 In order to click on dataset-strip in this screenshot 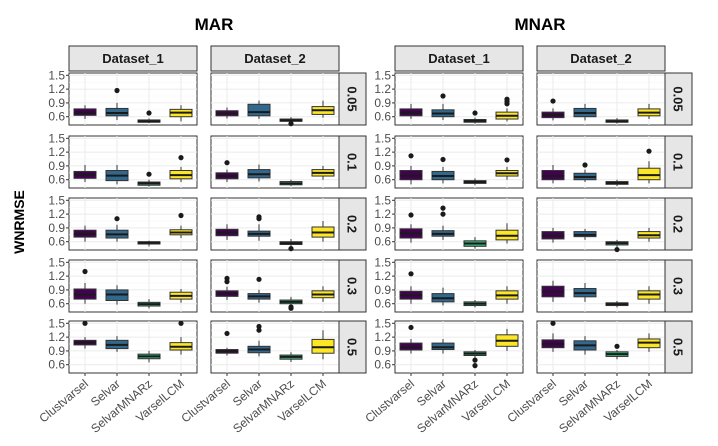, I will do `click(601, 58)`.